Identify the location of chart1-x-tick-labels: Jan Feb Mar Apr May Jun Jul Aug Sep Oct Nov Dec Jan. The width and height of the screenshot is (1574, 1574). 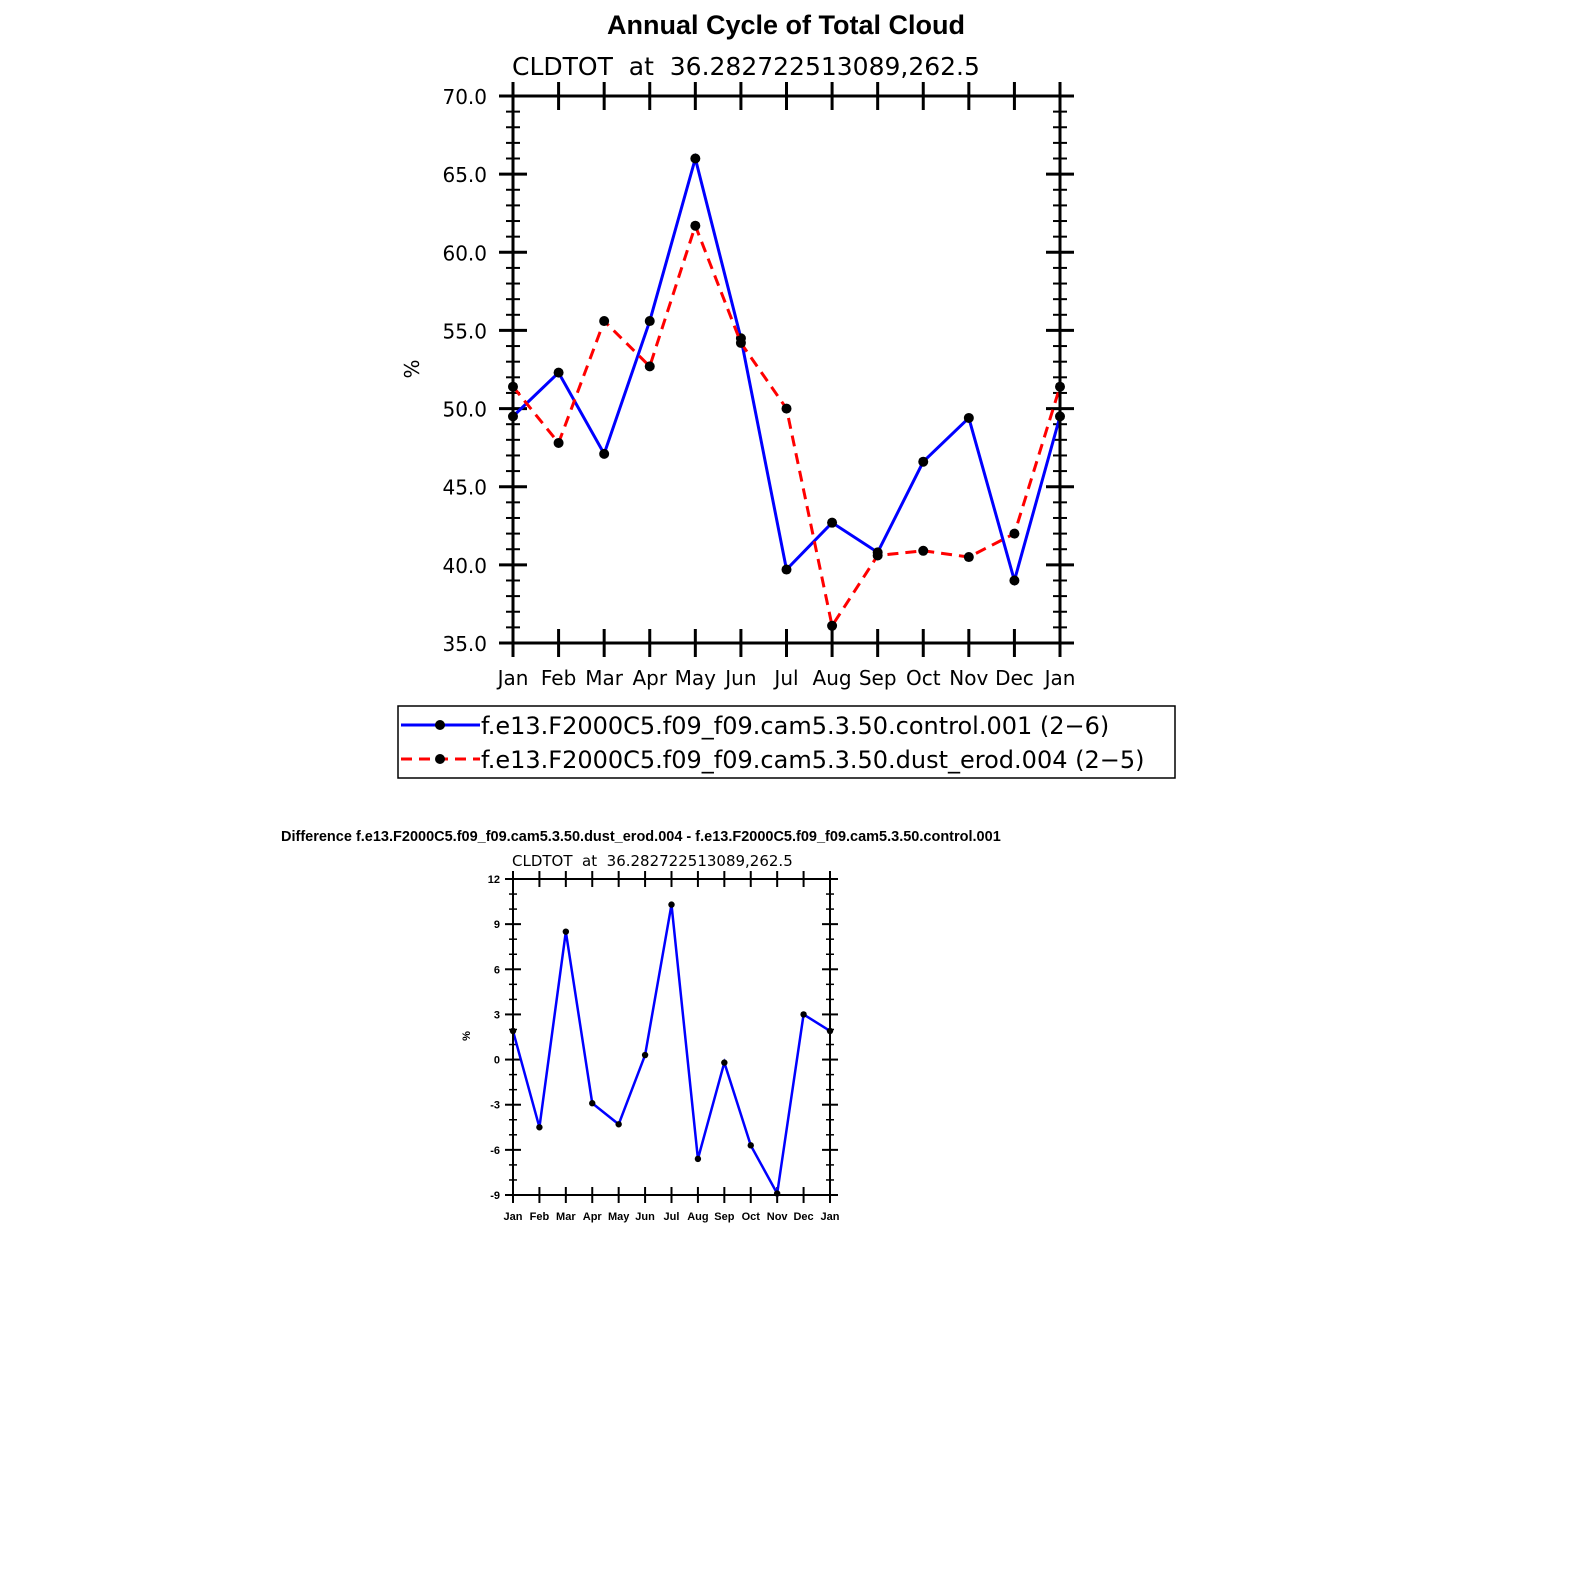
(786, 678).